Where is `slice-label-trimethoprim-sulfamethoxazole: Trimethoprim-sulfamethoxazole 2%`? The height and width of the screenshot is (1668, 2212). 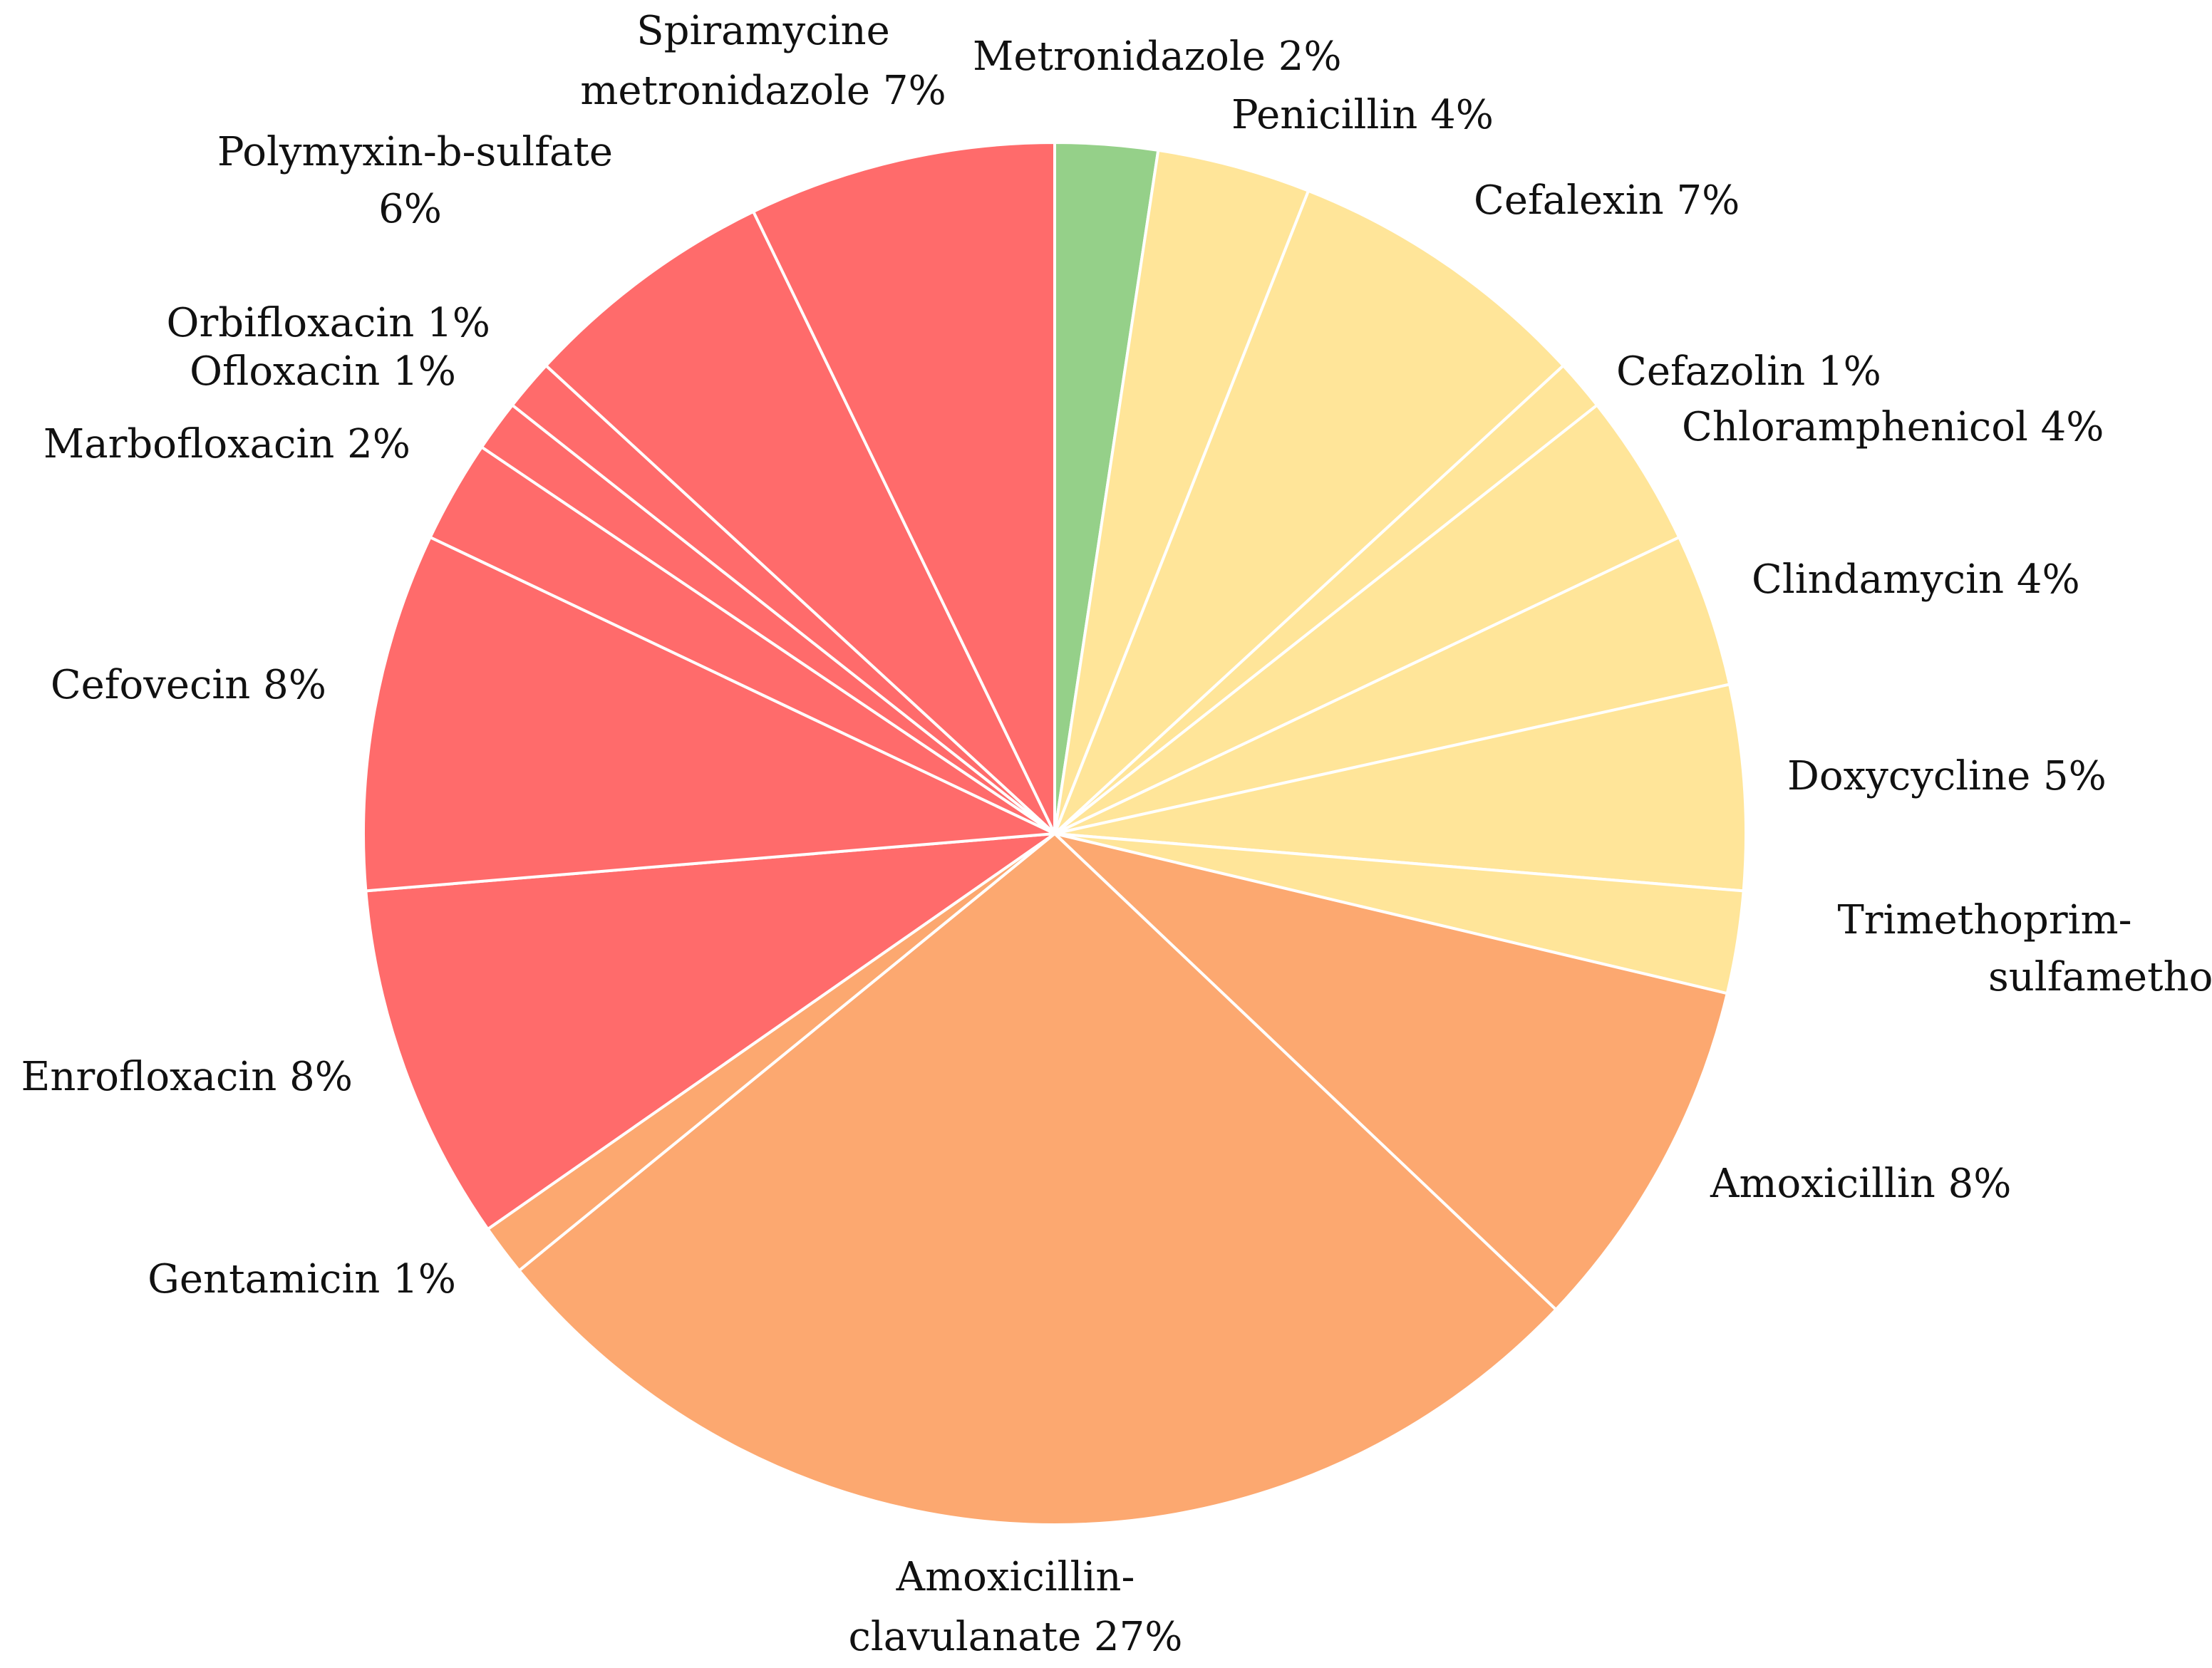
slice-label-trimethoprim-sulfamethoxazole: Trimethoprim-sulfamethoxazole 2% is located at coordinates (2024, 948).